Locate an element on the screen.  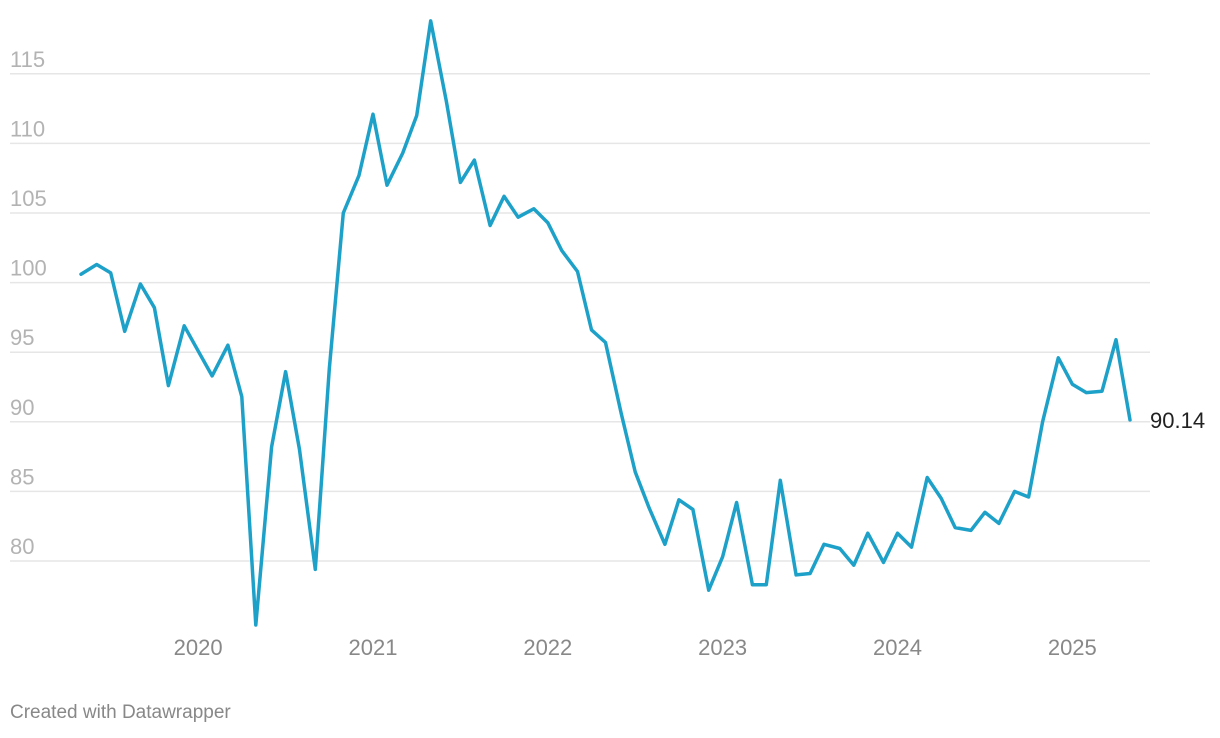
y-tick-label: 105 is located at coordinates (28, 198).